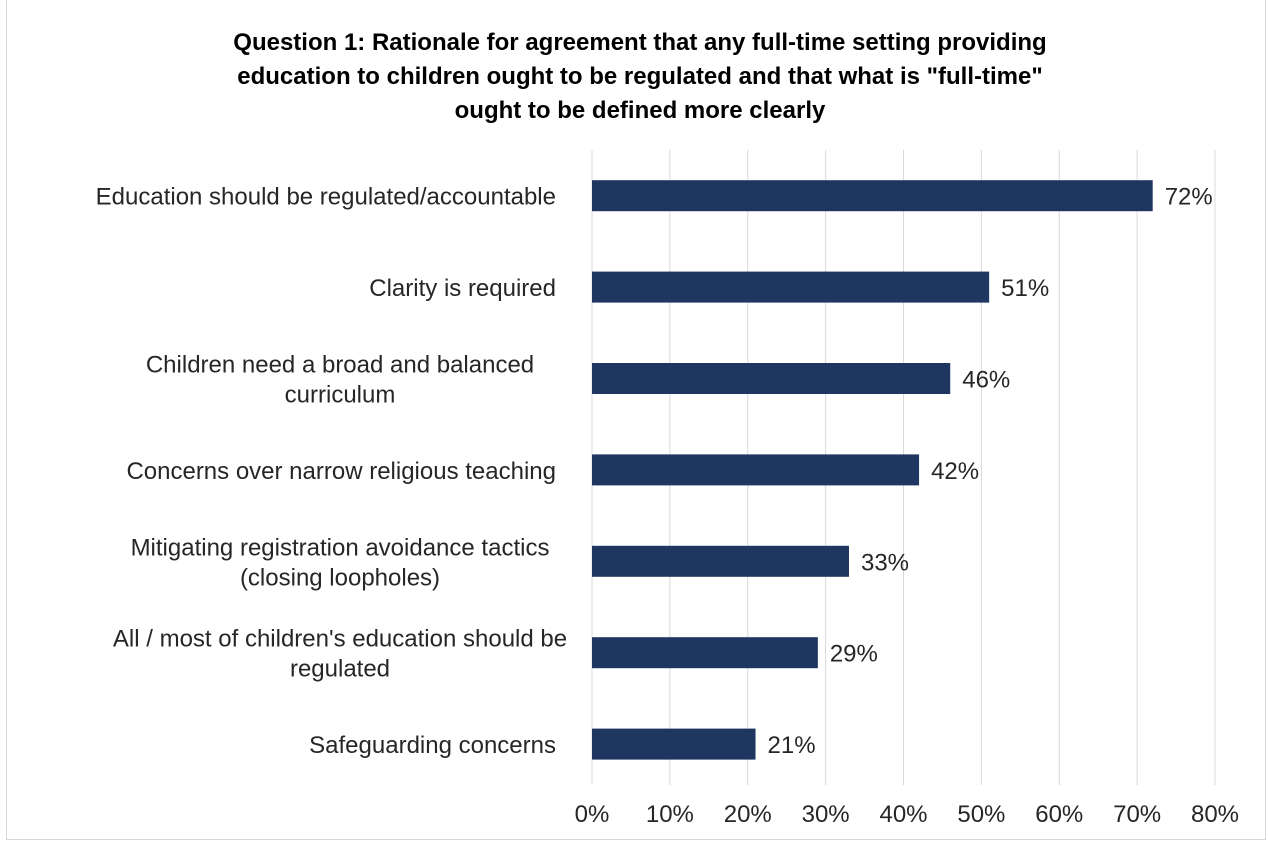 This screenshot has height=842, width=1268. I want to click on data-label: 46%, so click(986, 380).